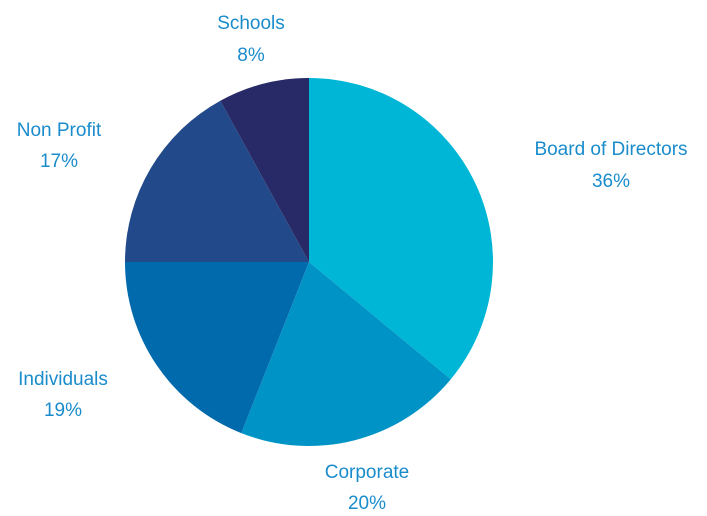 The image size is (707, 516). Describe the element at coordinates (59, 161) in the screenshot. I see `slice-value-non-profit: 17%` at that location.